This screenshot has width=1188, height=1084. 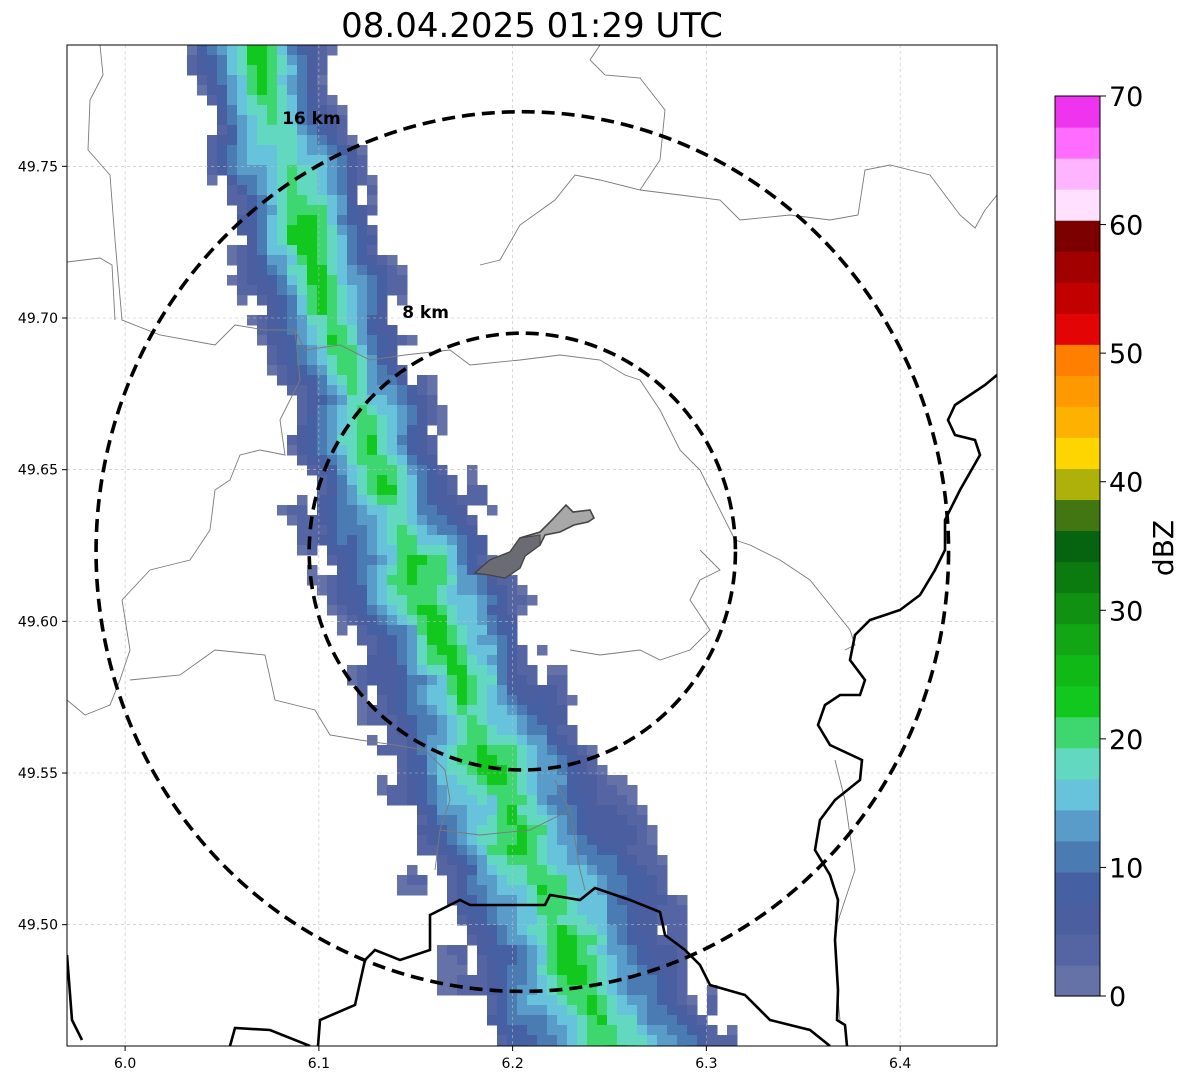 What do you see at coordinates (1077, 546) in the screenshot?
I see `colorbar-frame` at bounding box center [1077, 546].